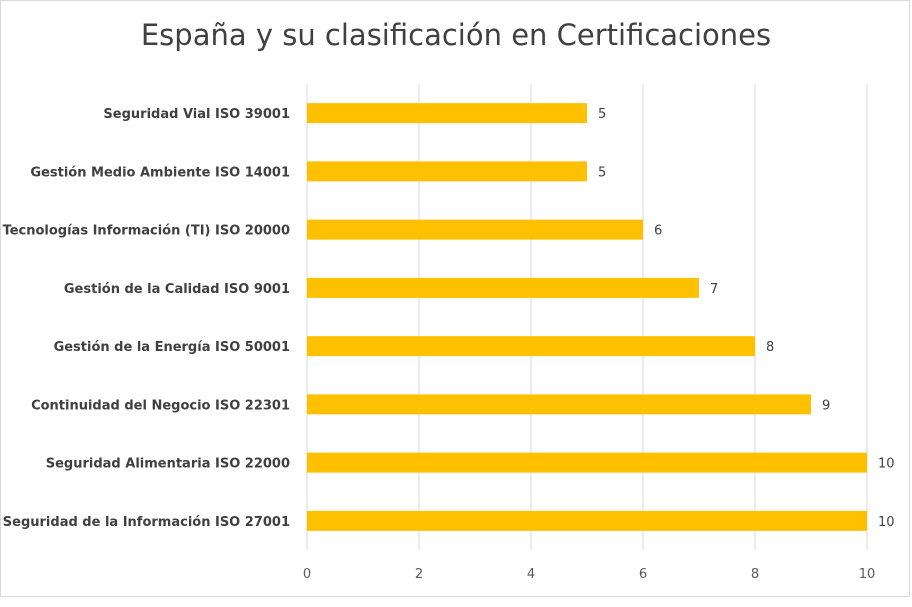  I want to click on category-label: Seguridad de la Información ISO 27001, so click(146, 522).